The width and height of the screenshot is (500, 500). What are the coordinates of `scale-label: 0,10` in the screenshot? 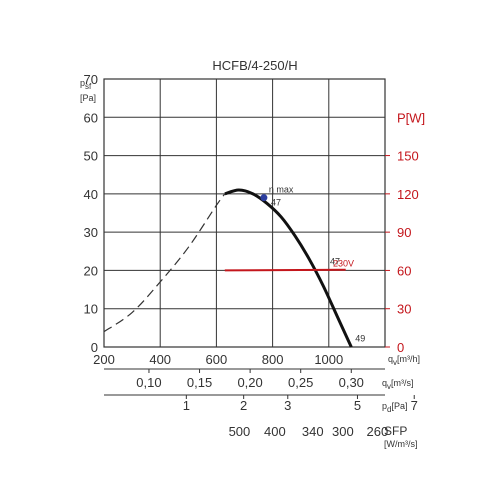 It's located at (148, 382).